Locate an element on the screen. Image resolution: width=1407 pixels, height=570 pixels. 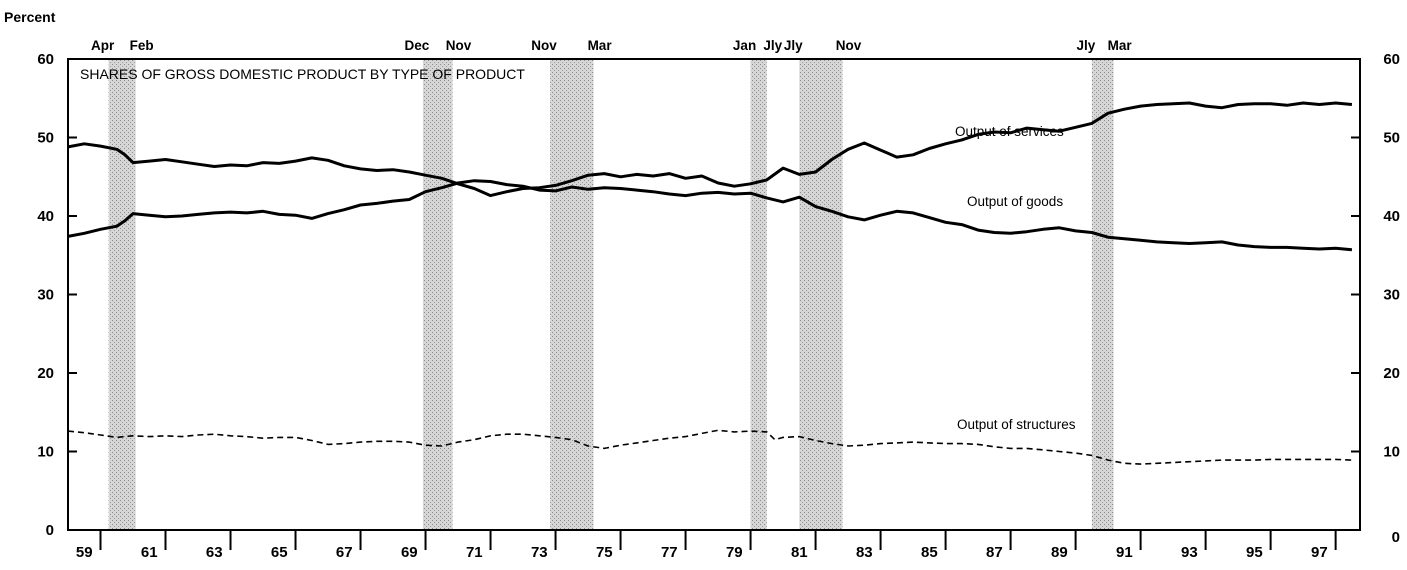
x-tick-label: 59 is located at coordinates (84, 552).